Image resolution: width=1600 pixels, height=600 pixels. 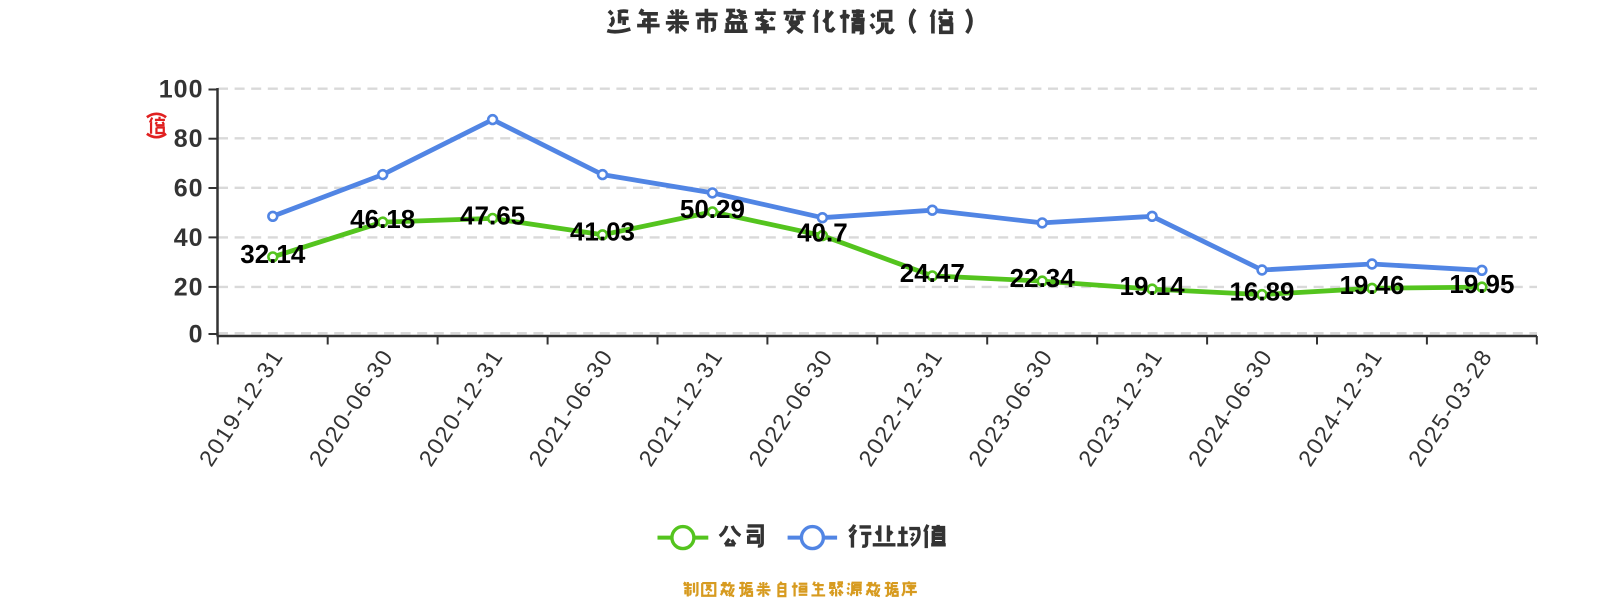 What do you see at coordinates (602, 232) in the screenshot?
I see `svg-text: 41.03` at bounding box center [602, 232].